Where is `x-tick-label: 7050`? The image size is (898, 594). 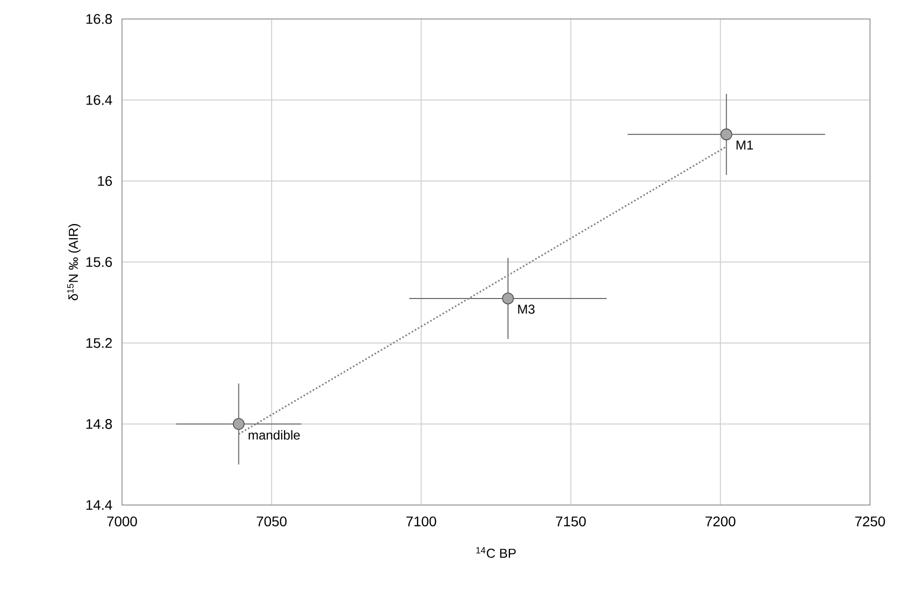
x-tick-label: 7050 is located at coordinates (271, 521).